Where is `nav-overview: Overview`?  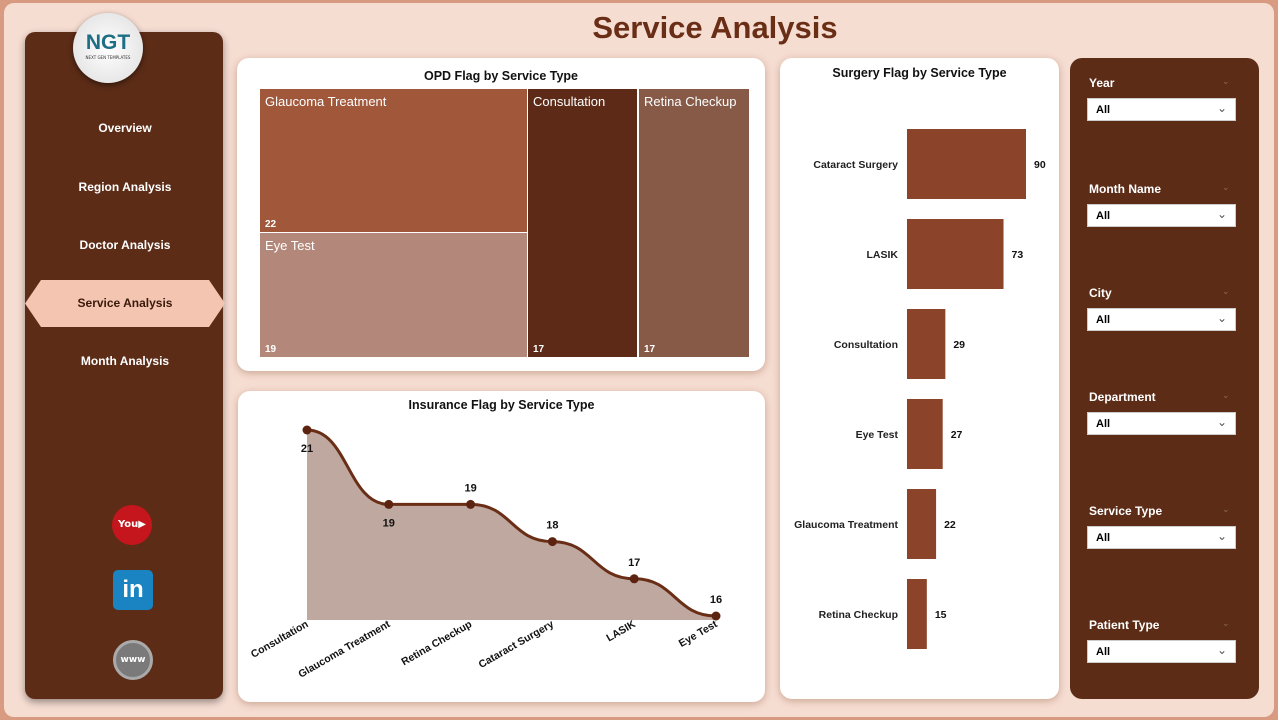 nav-overview: Overview is located at coordinates (125, 128).